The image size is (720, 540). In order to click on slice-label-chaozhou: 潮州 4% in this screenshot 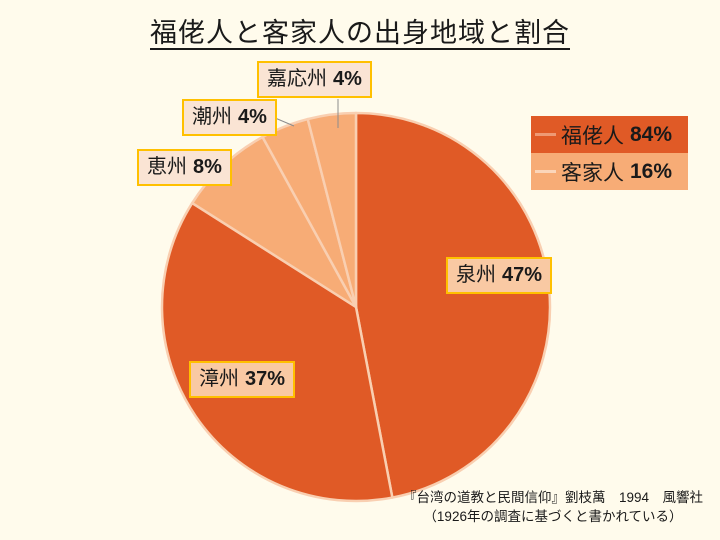, I will do `click(229, 117)`.